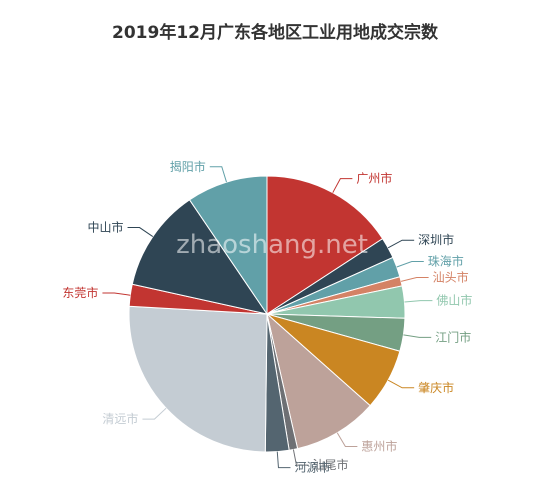  I want to click on slice-label-12: 中山市, so click(106, 227).